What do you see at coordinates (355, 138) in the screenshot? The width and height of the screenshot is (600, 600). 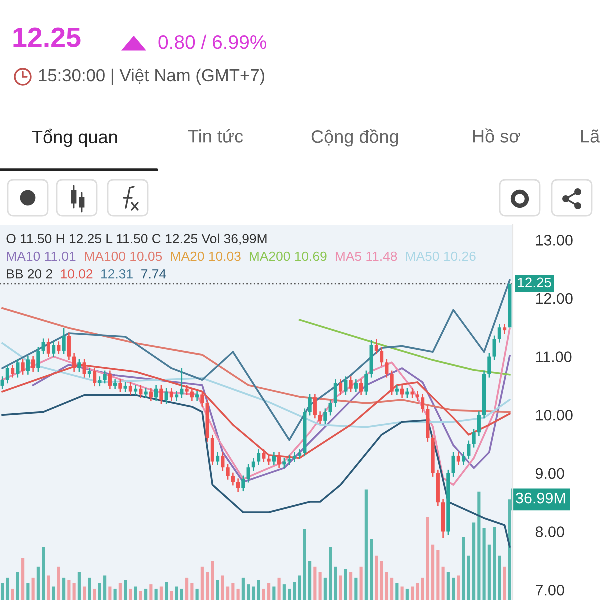 I see `text: Cộng đồng` at bounding box center [355, 138].